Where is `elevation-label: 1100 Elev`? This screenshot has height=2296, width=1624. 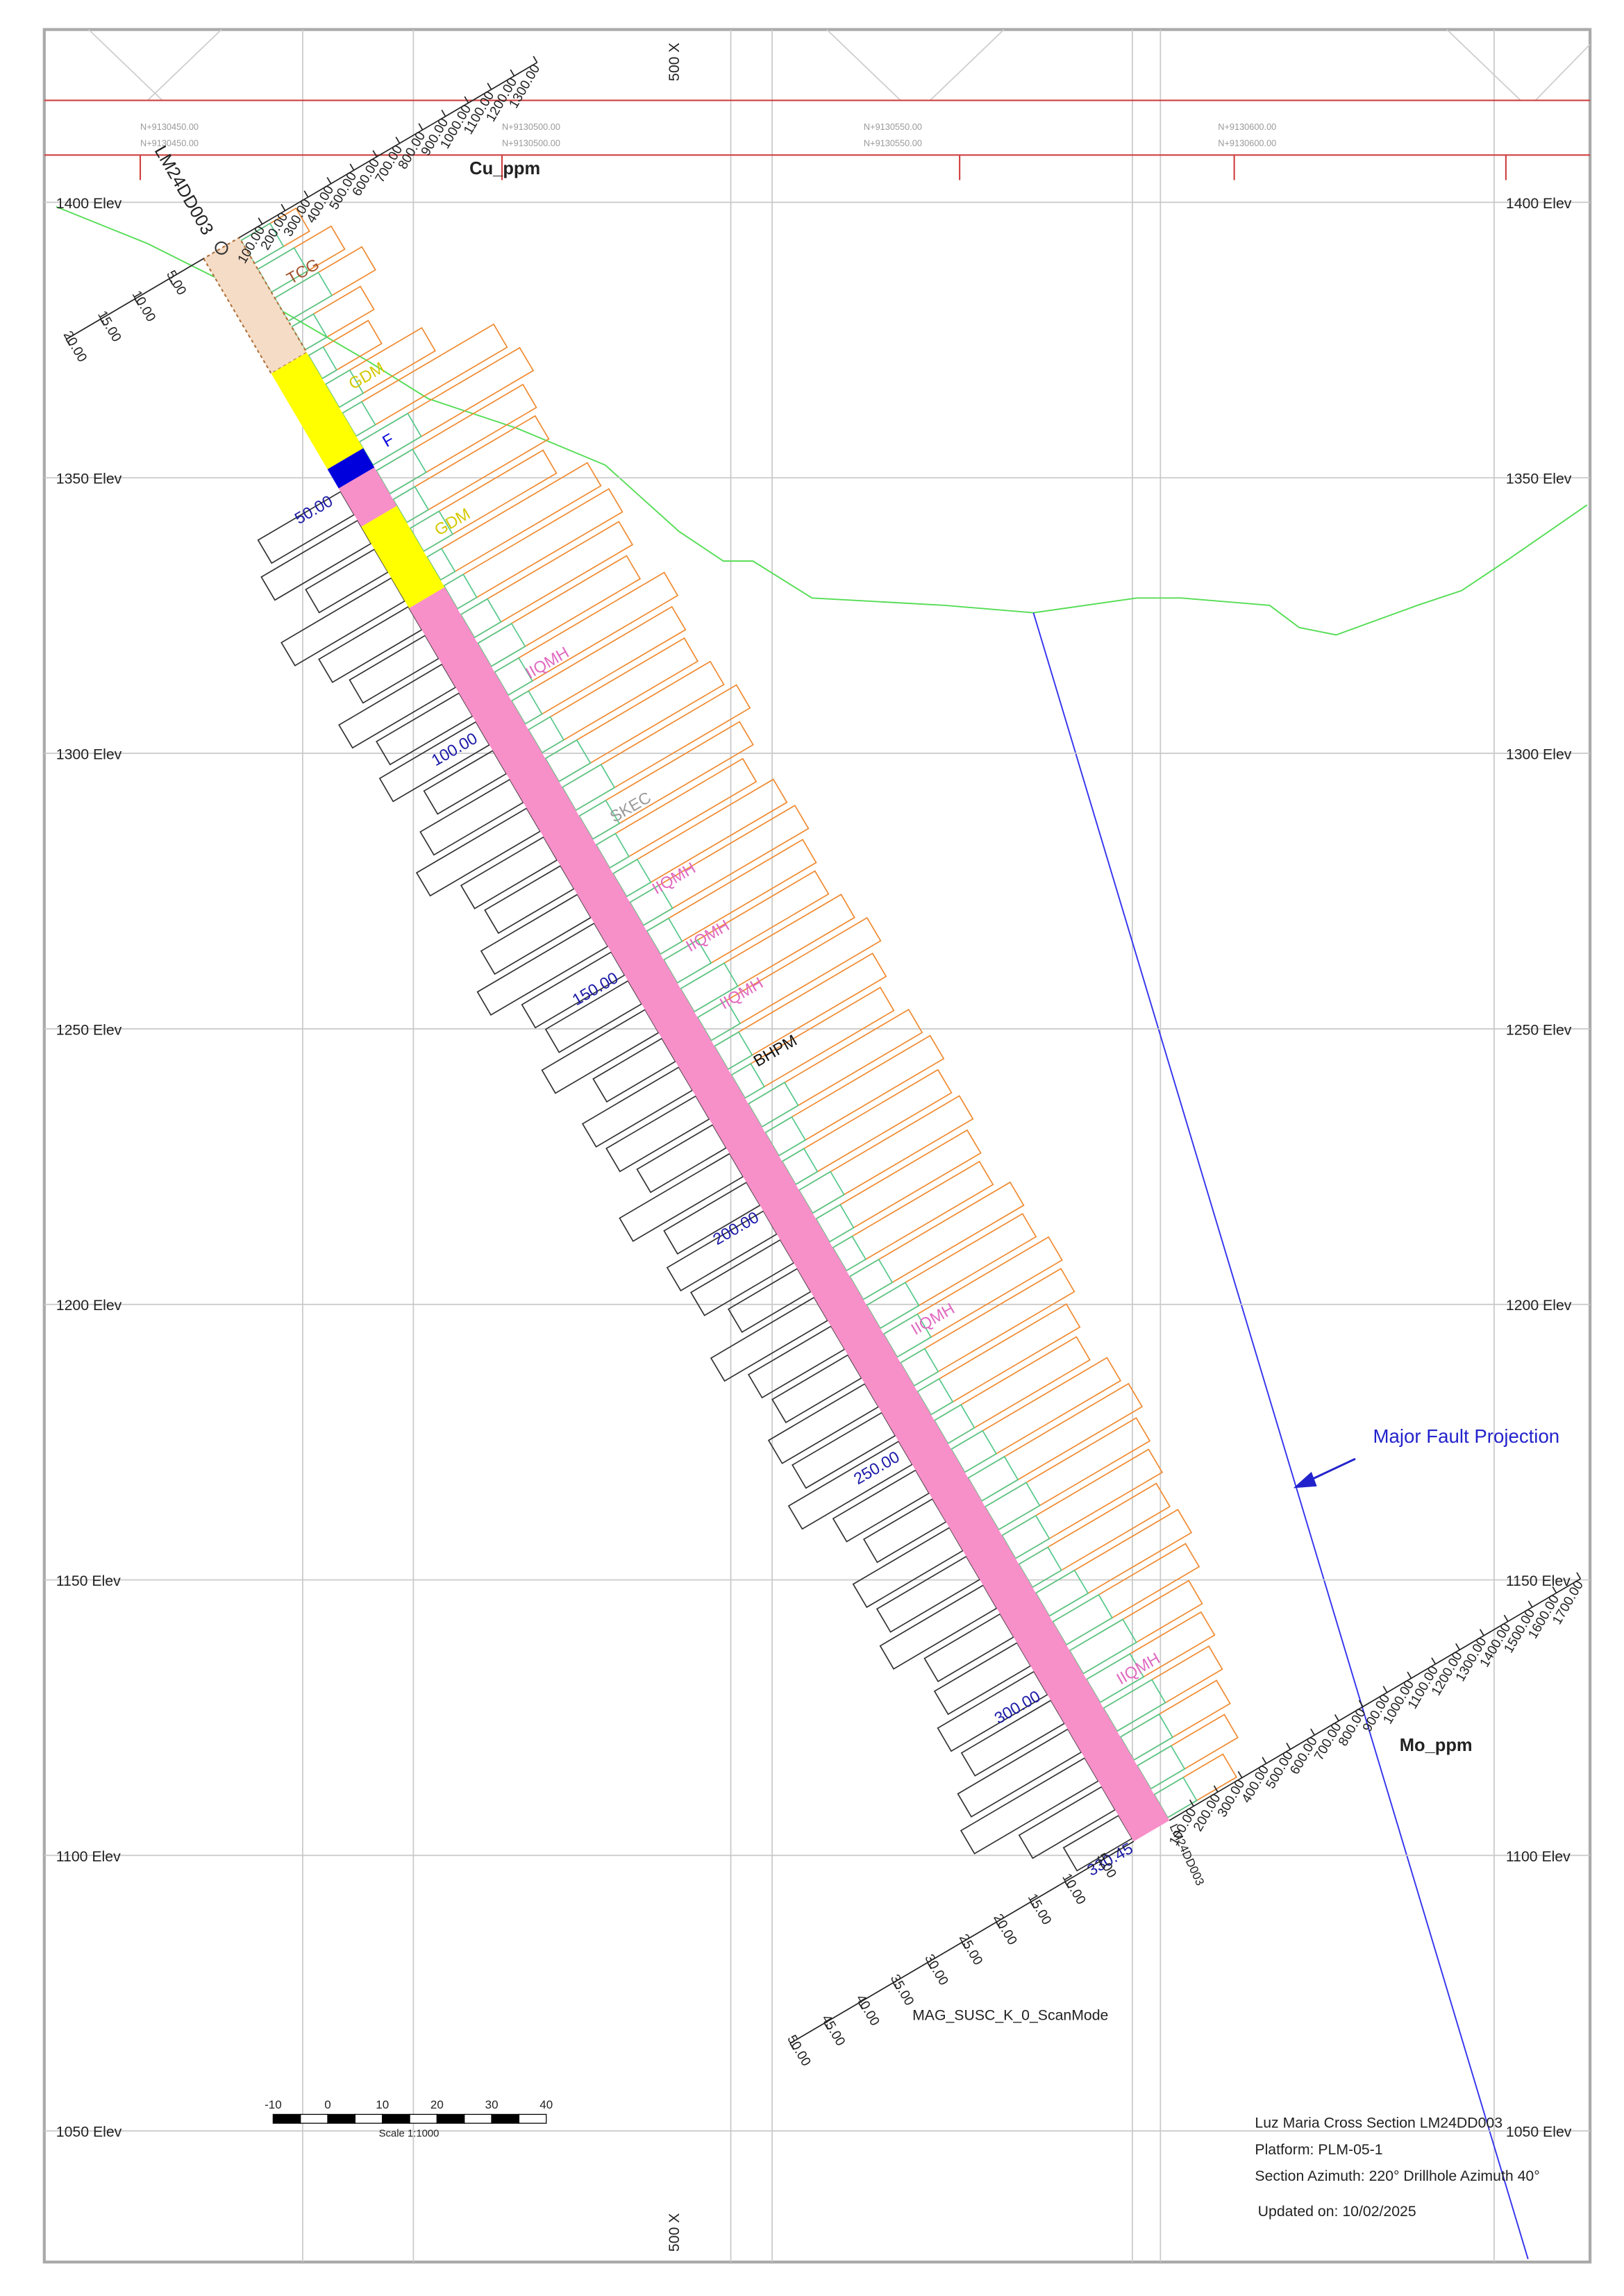
elevation-label: 1100 Elev is located at coordinates (1539, 1856).